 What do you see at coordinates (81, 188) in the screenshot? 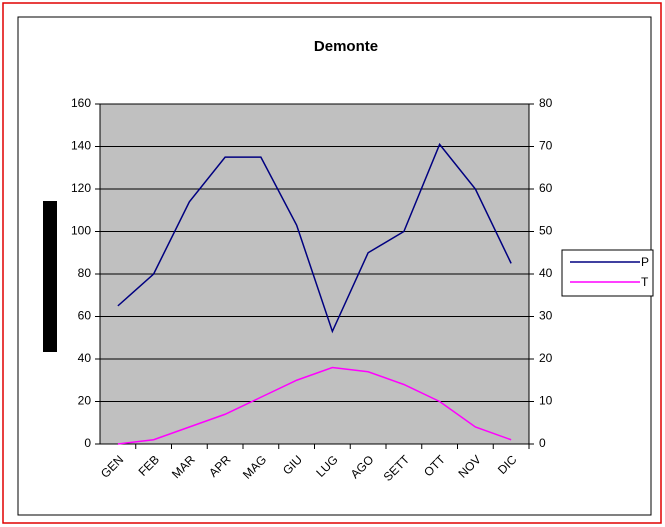
I see `y-tick-label: 120` at bounding box center [81, 188].